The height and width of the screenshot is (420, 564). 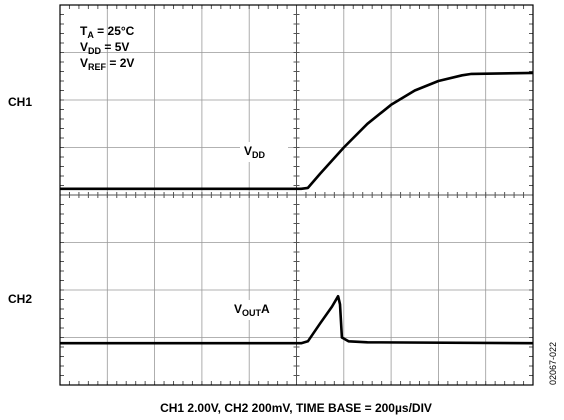 I want to click on trace-label: VDD, so click(x=255, y=152).